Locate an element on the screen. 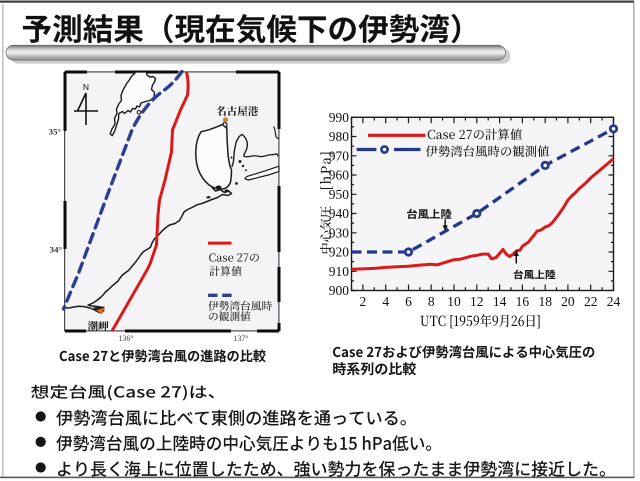  svg-text: 10 is located at coordinates (454, 301).